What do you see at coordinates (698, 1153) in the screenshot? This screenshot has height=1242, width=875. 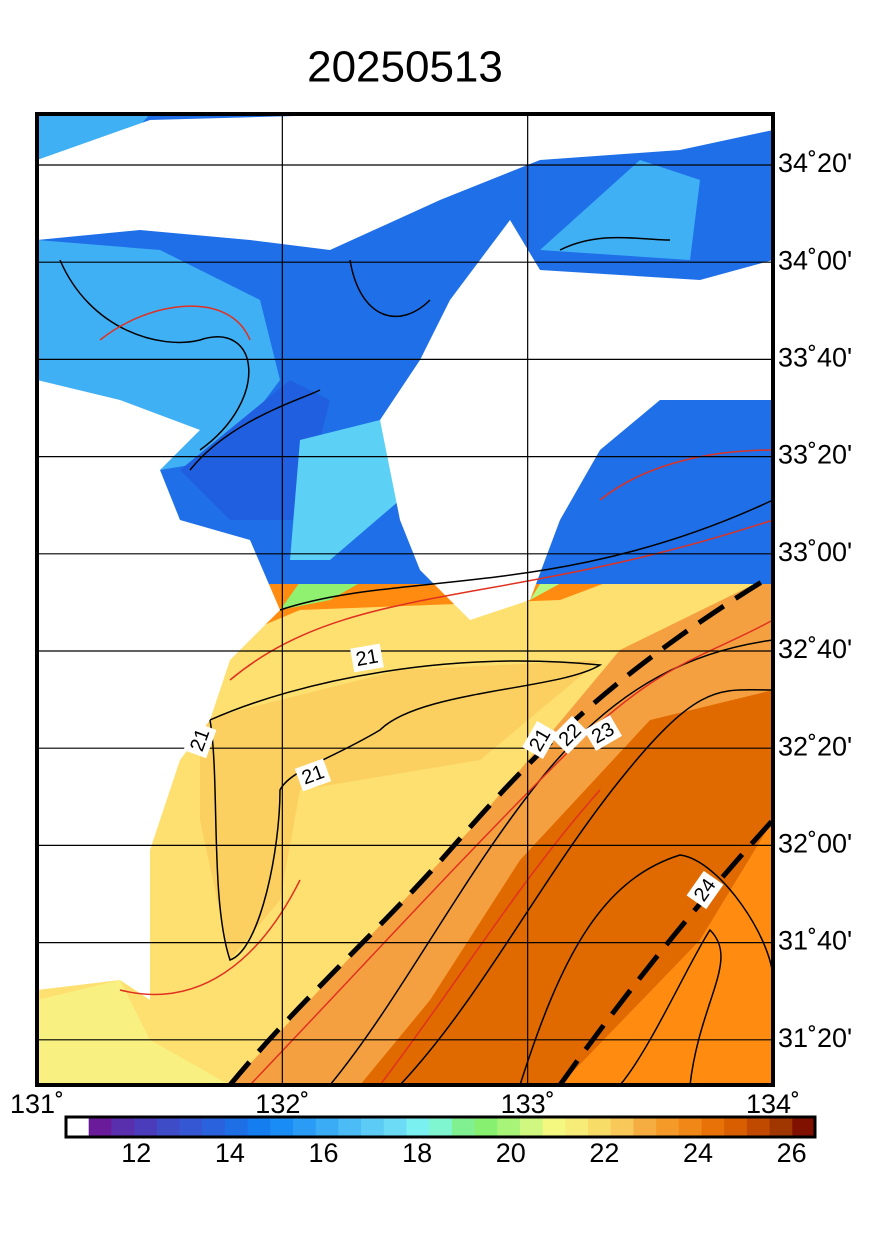 I see `colorbar-tick-label: 24` at bounding box center [698, 1153].